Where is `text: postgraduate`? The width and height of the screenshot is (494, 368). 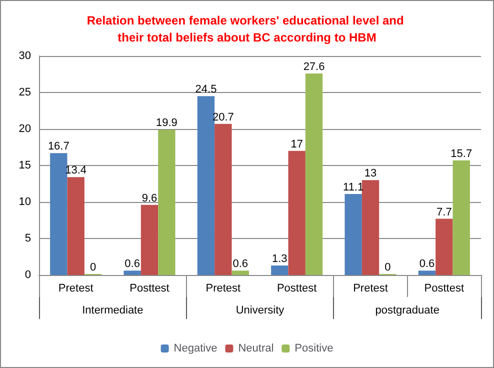
text: postgraduate is located at coordinates (407, 310).